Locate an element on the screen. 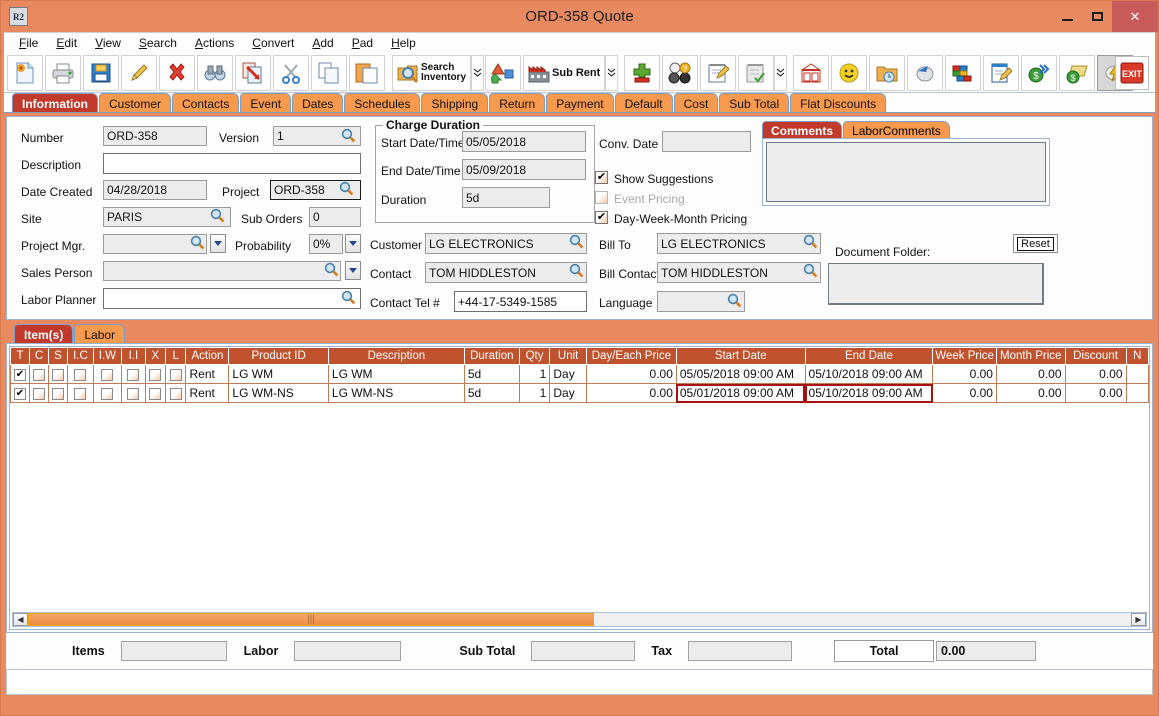  probability-field: 0% is located at coordinates (326, 244).